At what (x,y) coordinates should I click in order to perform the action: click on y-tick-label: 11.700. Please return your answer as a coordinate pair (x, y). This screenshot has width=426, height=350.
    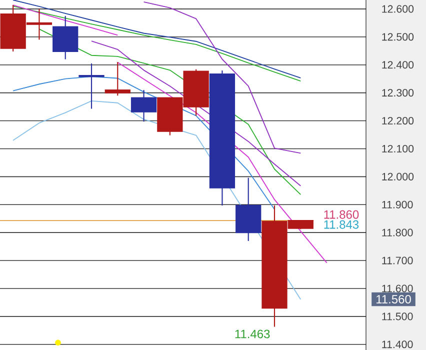
    Looking at the image, I should click on (397, 260).